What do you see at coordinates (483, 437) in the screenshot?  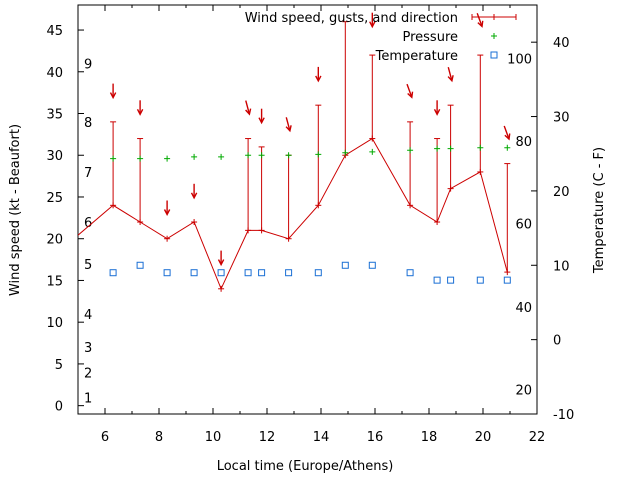 I see `x-tick-label: 20` at bounding box center [483, 437].